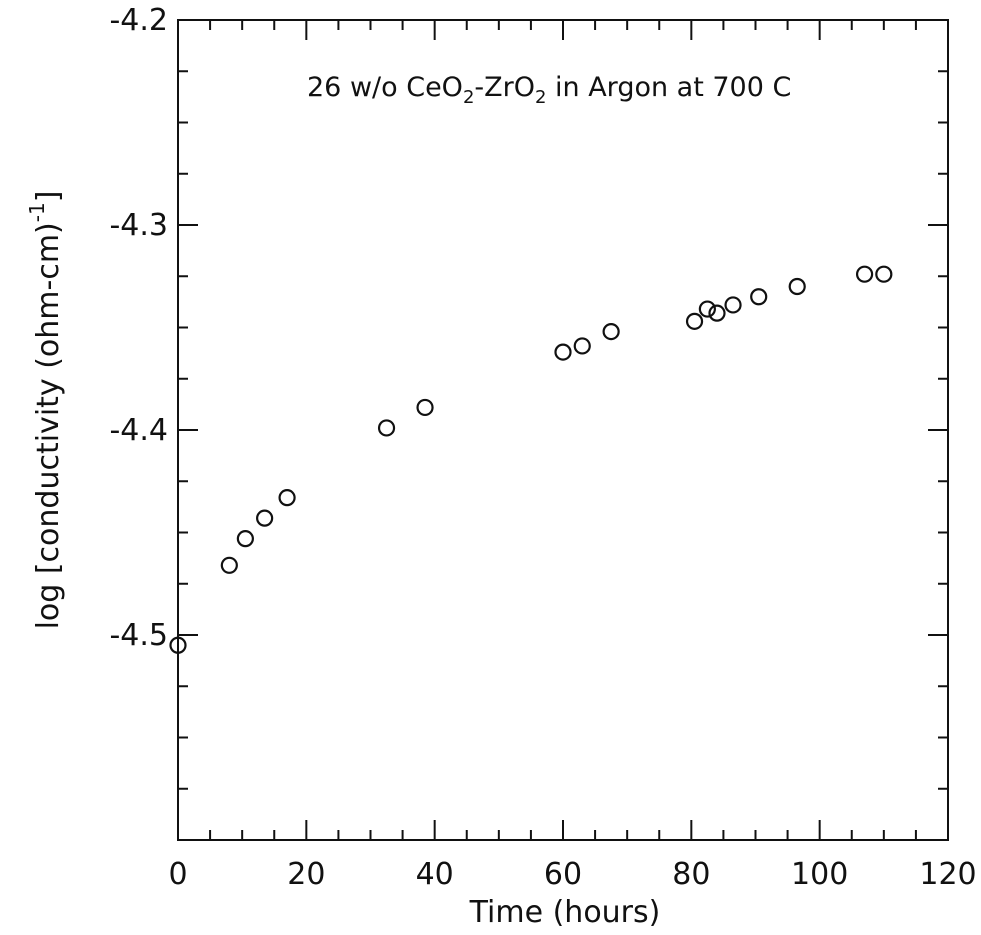 The image size is (981, 935). Describe the element at coordinates (138, 328) in the screenshot. I see `y-tick-labels: -4.2 -4.3 -4.4 -4.5` at that location.